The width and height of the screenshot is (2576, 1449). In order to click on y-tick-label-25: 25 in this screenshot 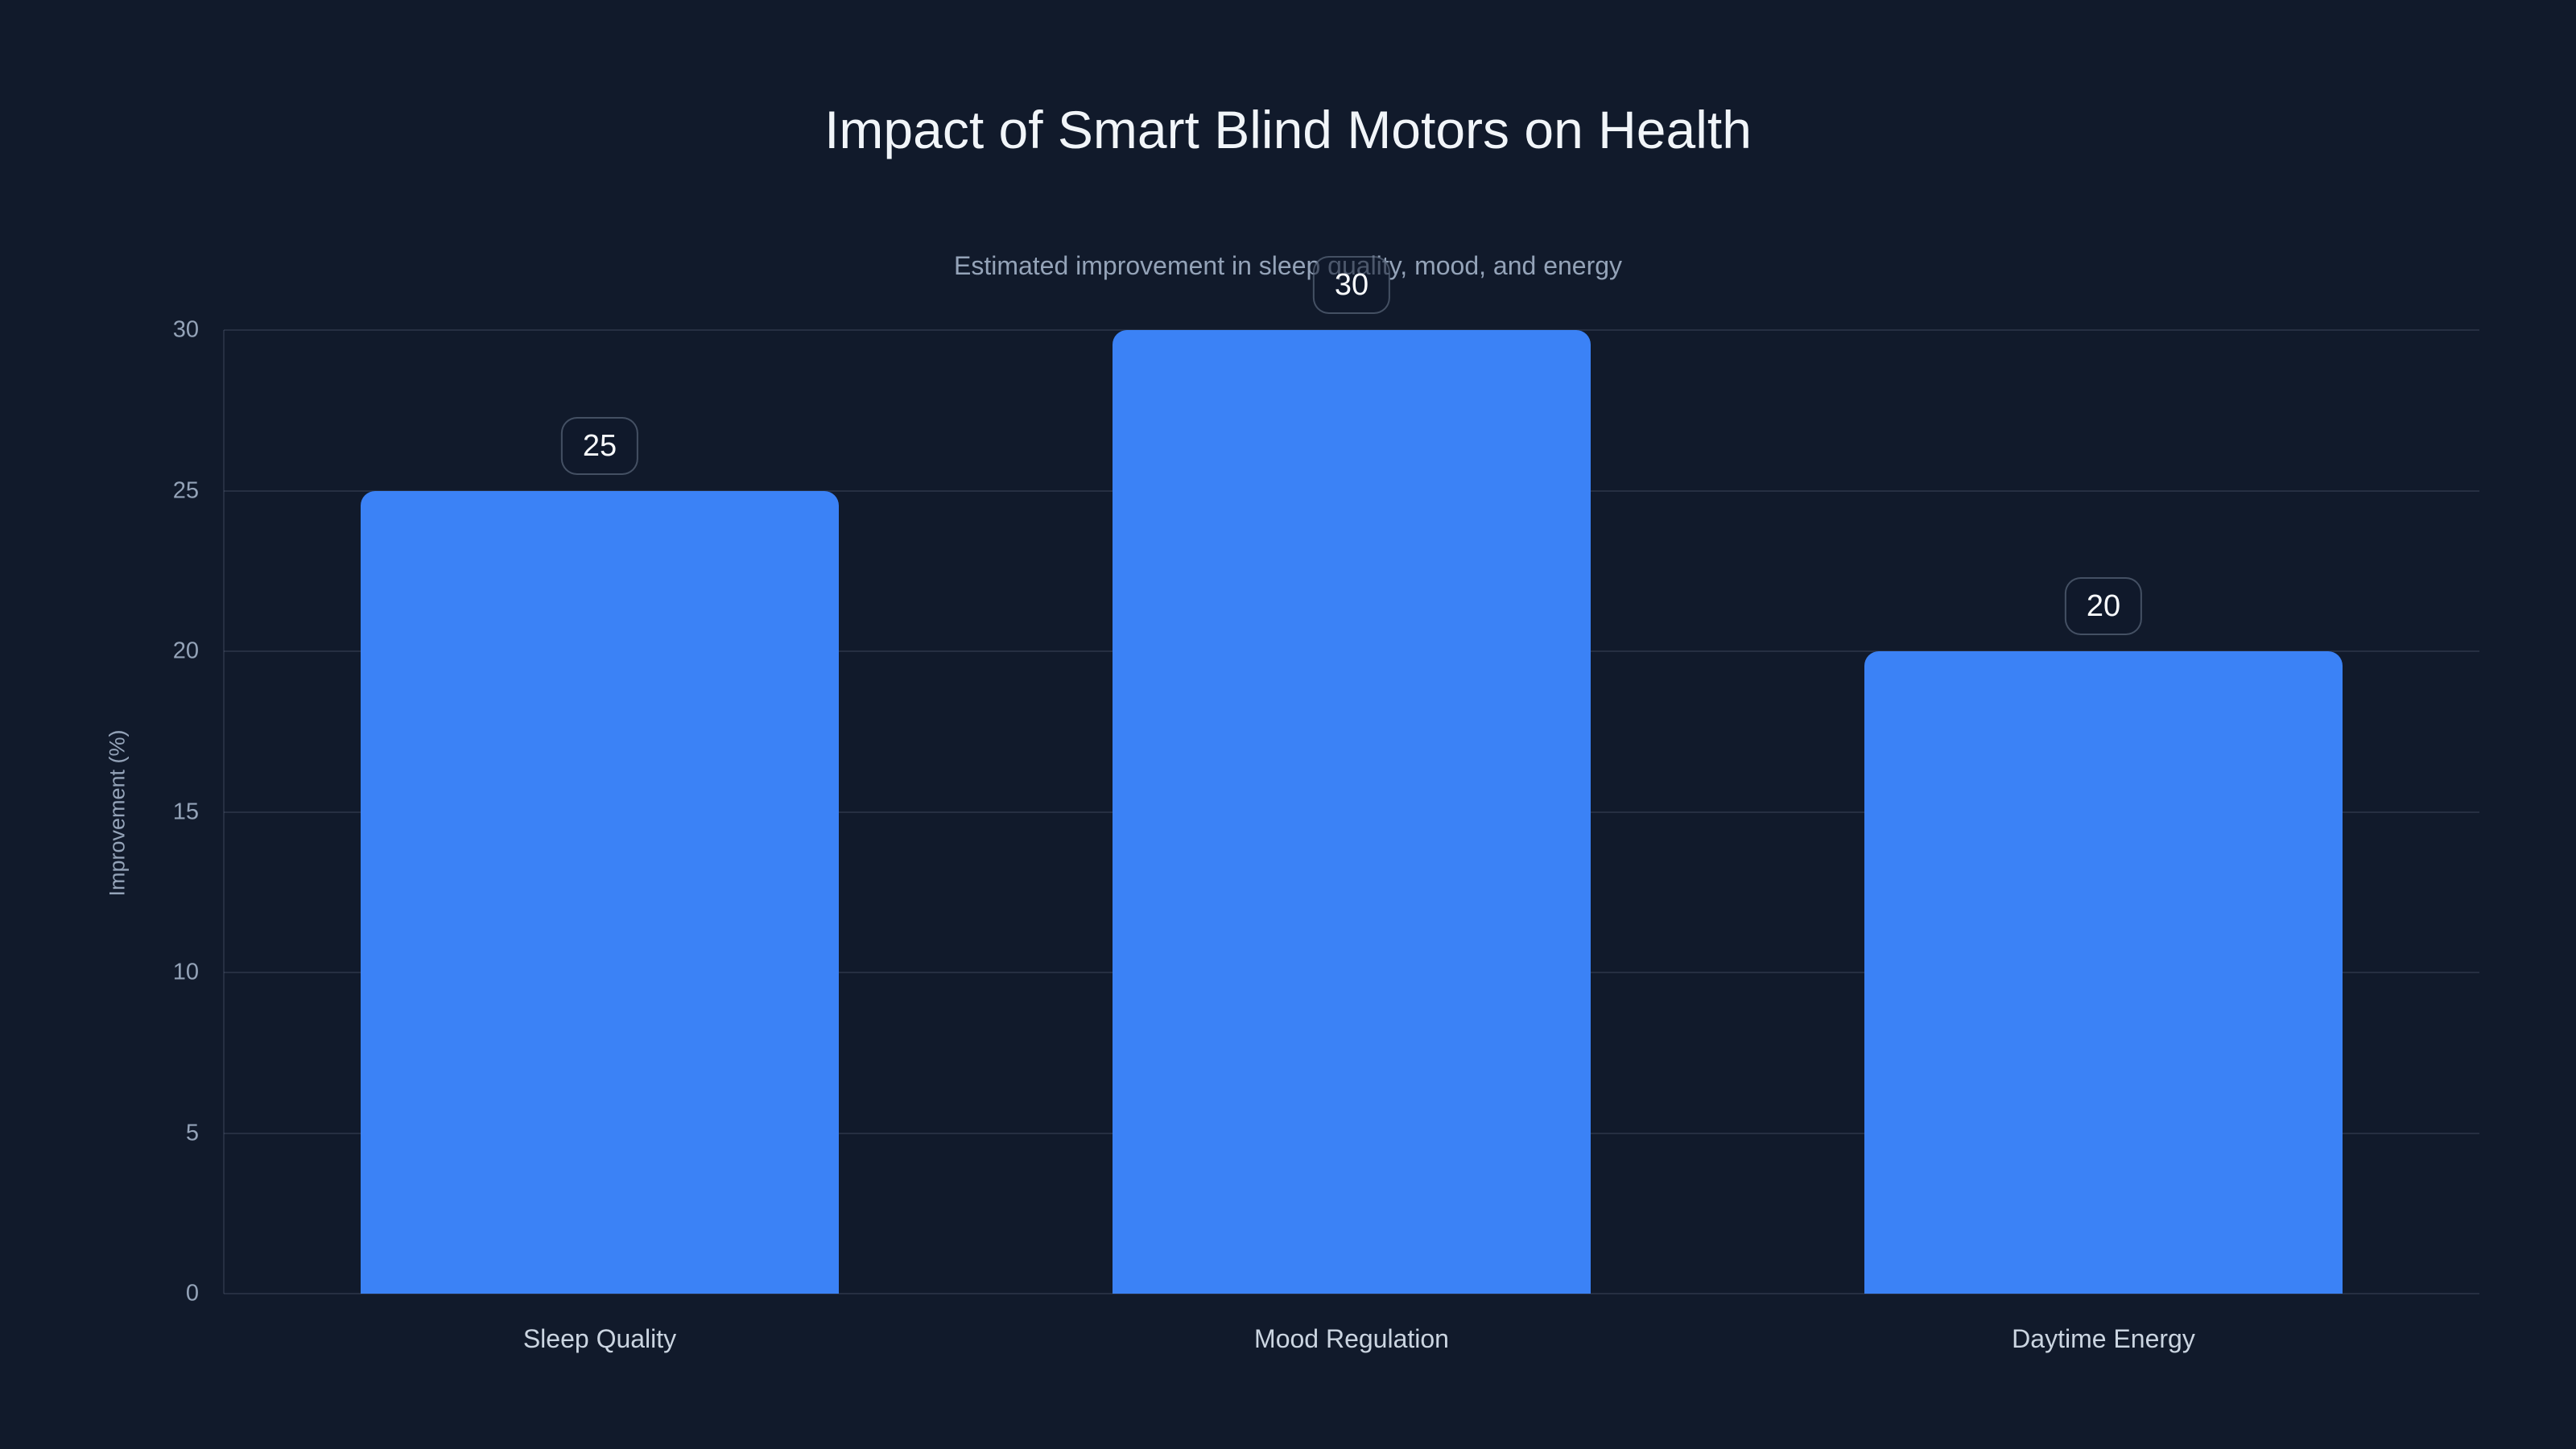, I will do `click(185, 490)`.